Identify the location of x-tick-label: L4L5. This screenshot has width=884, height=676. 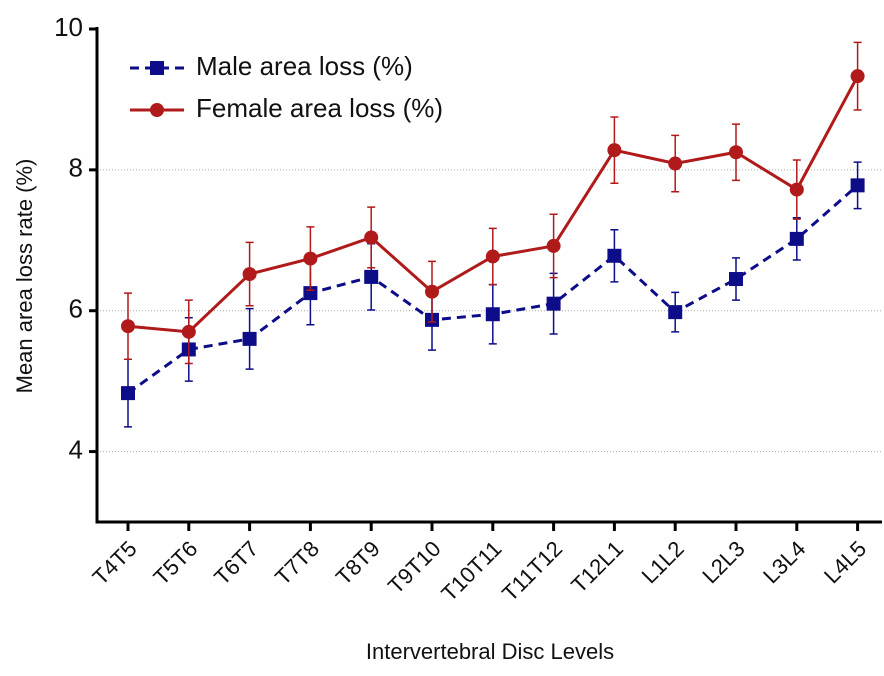
(845, 562).